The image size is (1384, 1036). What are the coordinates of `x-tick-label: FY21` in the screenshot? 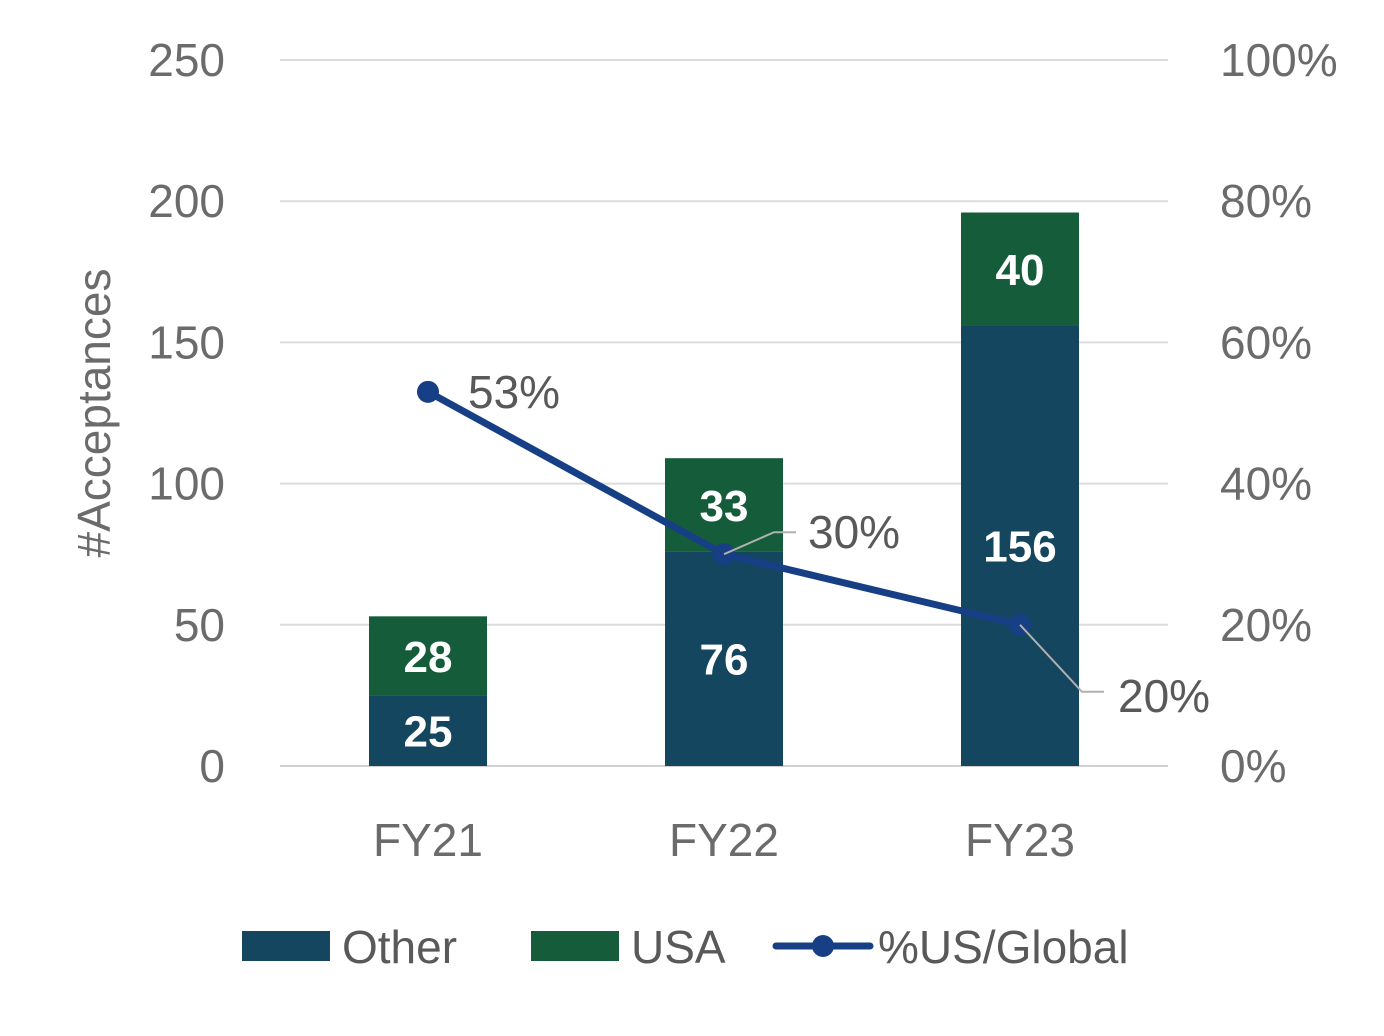 It's located at (428, 840).